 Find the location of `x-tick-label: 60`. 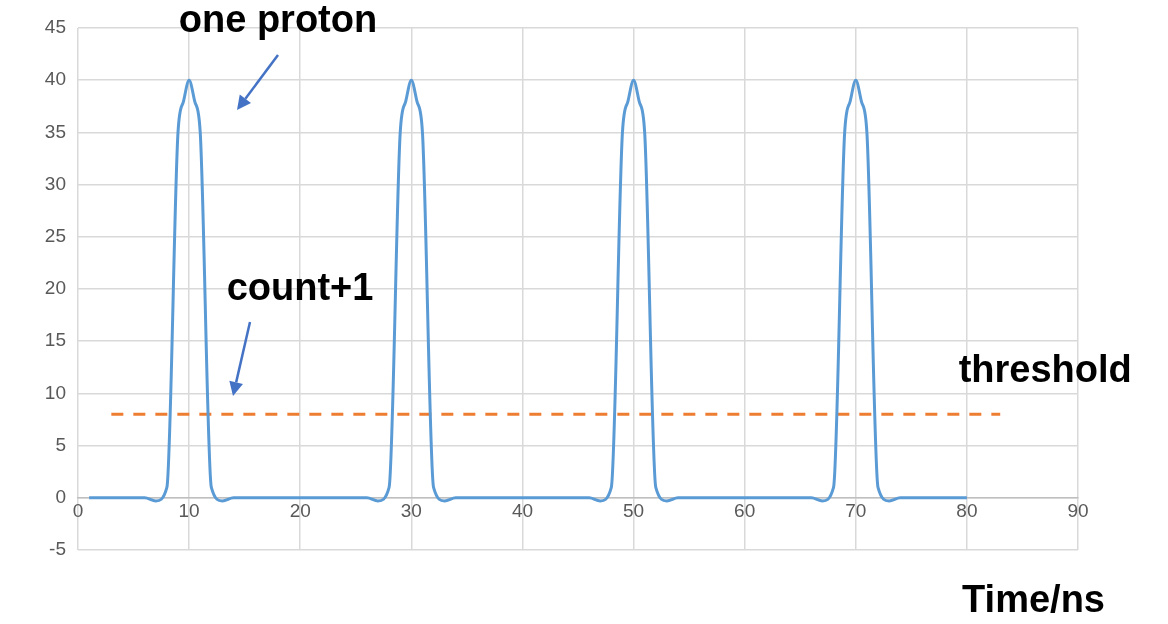

x-tick-label: 60 is located at coordinates (745, 511).